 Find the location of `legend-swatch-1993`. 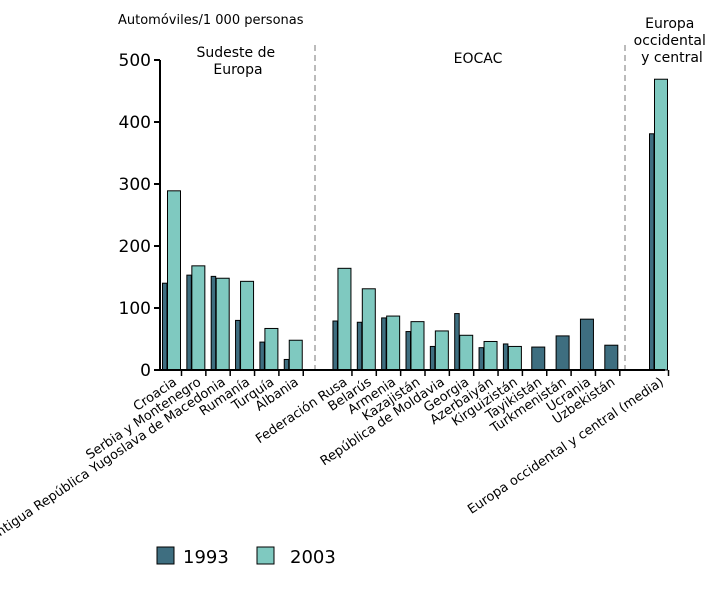

legend-swatch-1993 is located at coordinates (165, 555).